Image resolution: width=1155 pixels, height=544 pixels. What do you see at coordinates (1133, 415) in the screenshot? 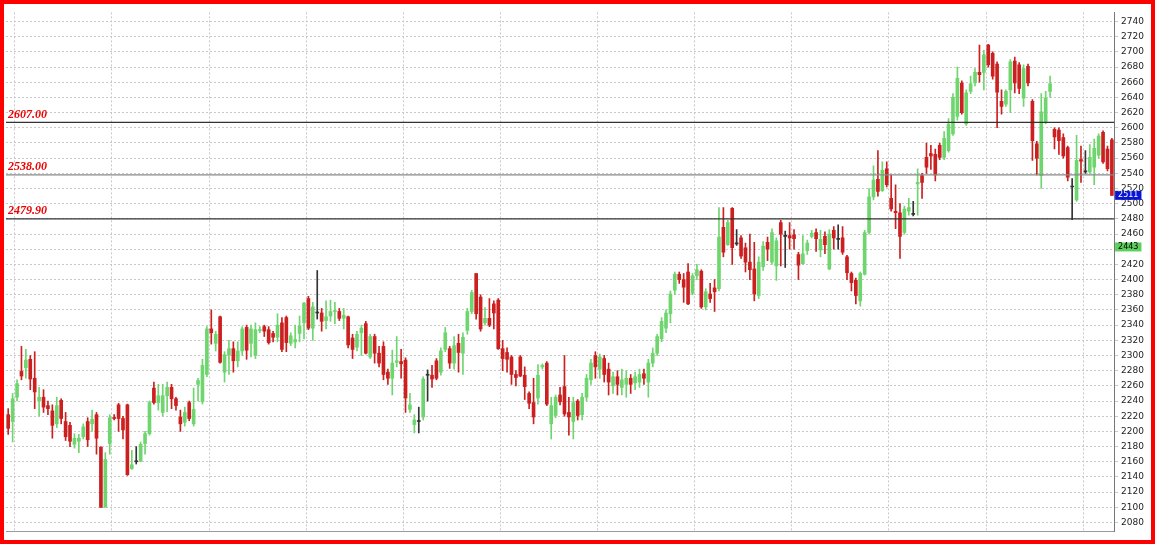
I see `y-tick-label: 2220` at bounding box center [1133, 415].